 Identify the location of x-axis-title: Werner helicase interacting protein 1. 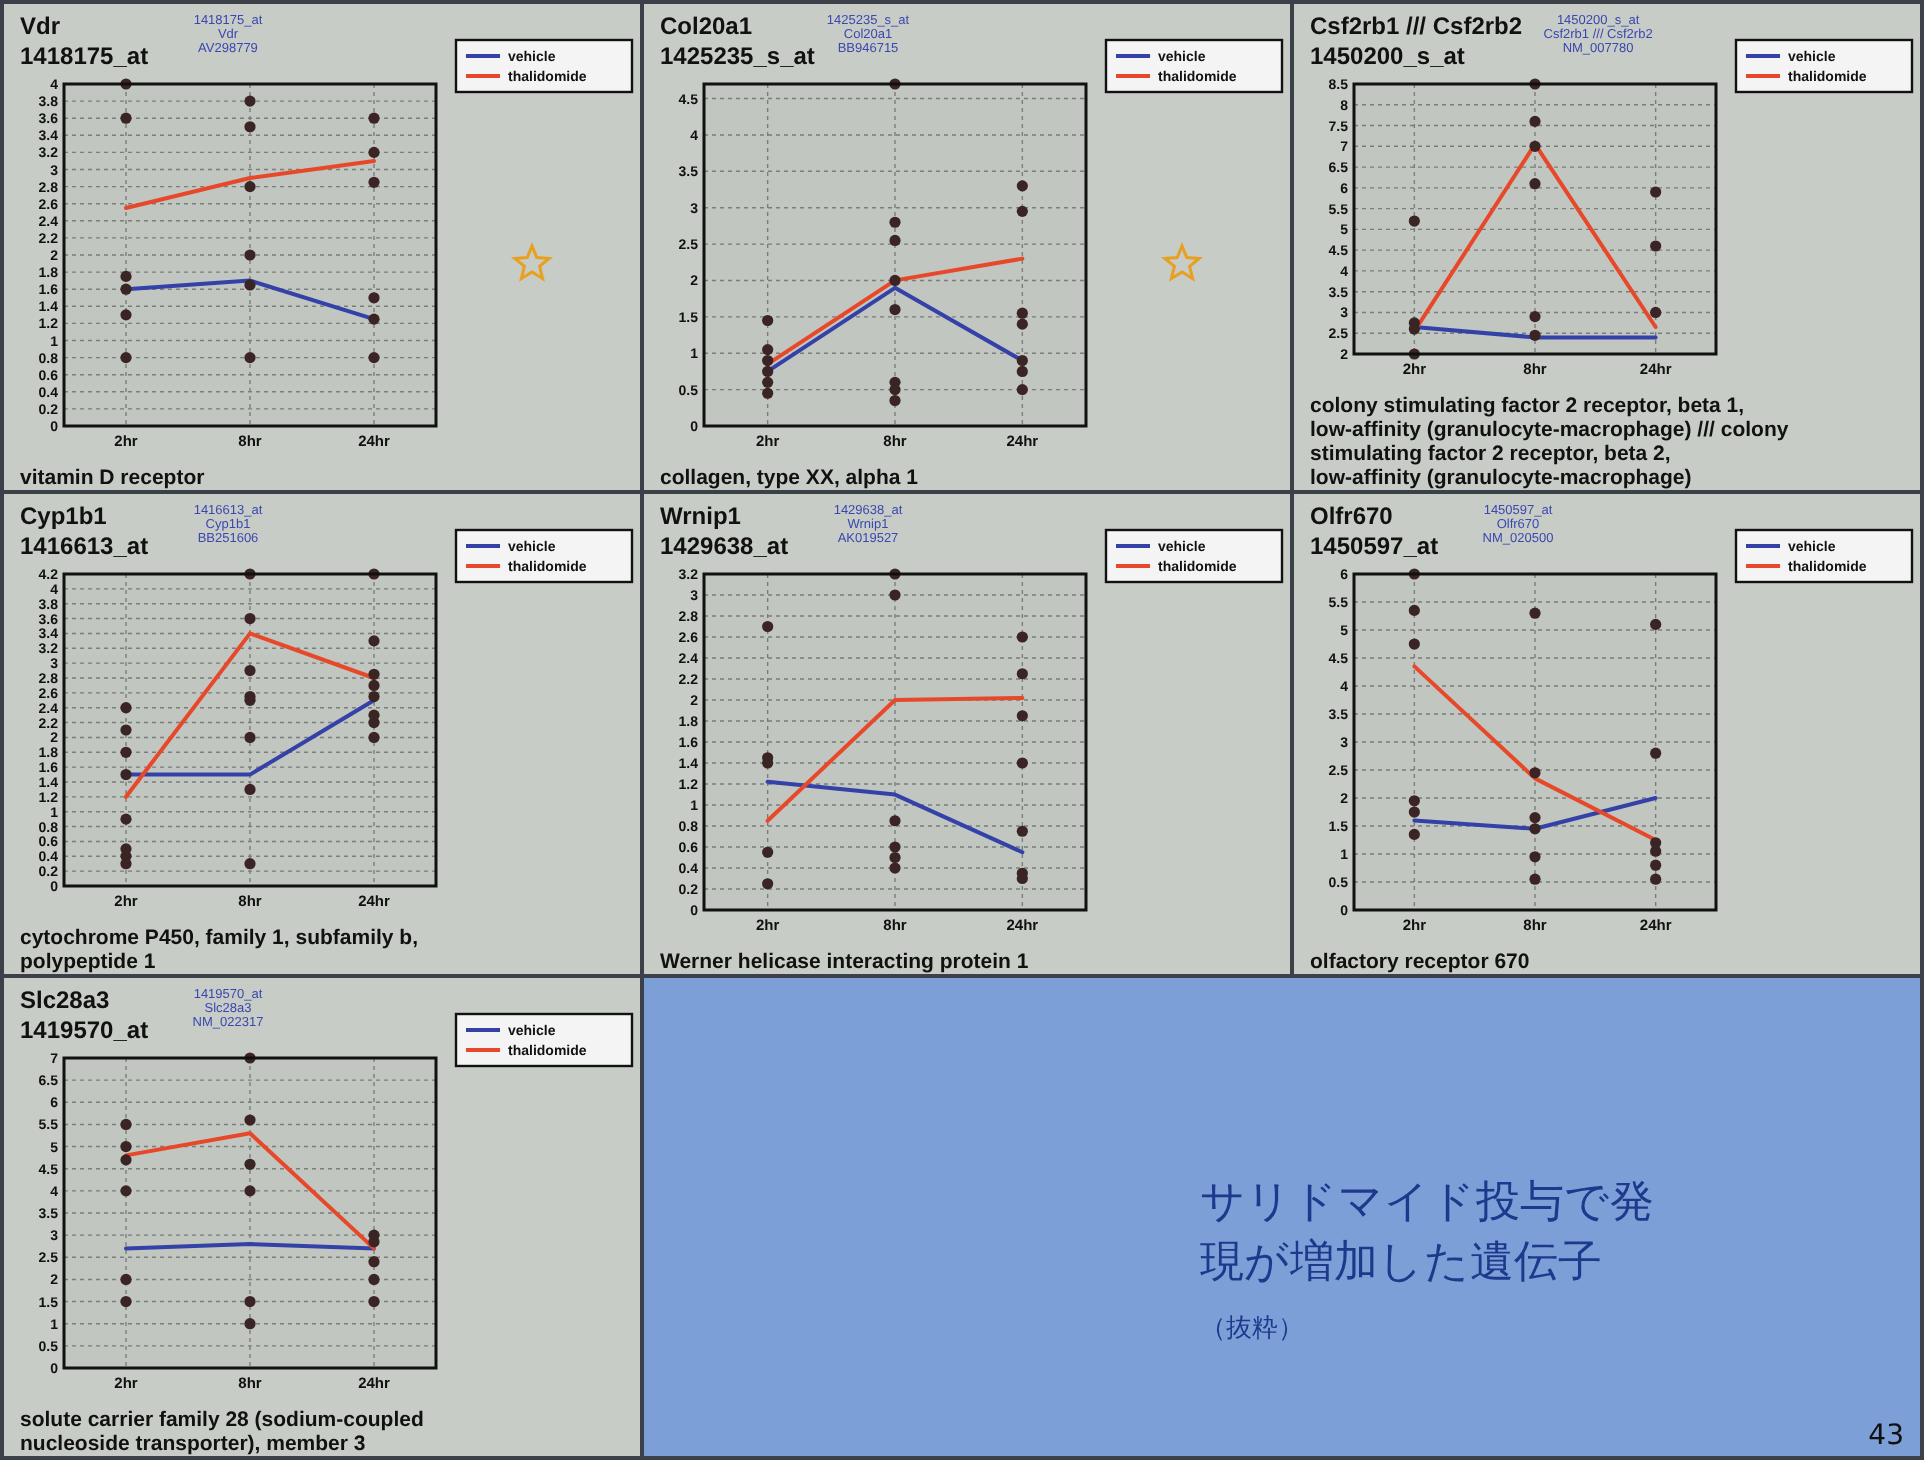
(844, 962).